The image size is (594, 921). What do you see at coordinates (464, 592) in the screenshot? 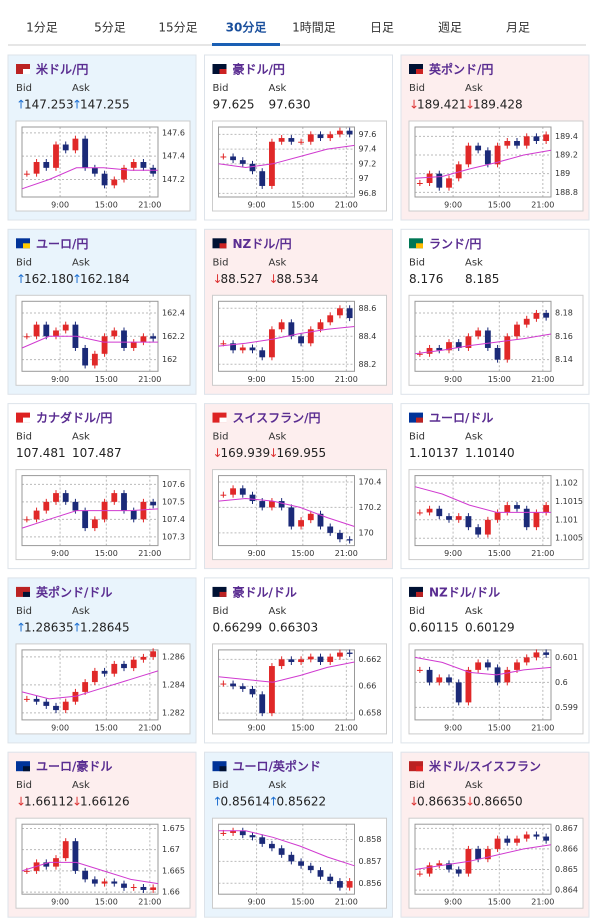
I see `pair-name: NZドル/ドル` at bounding box center [464, 592].